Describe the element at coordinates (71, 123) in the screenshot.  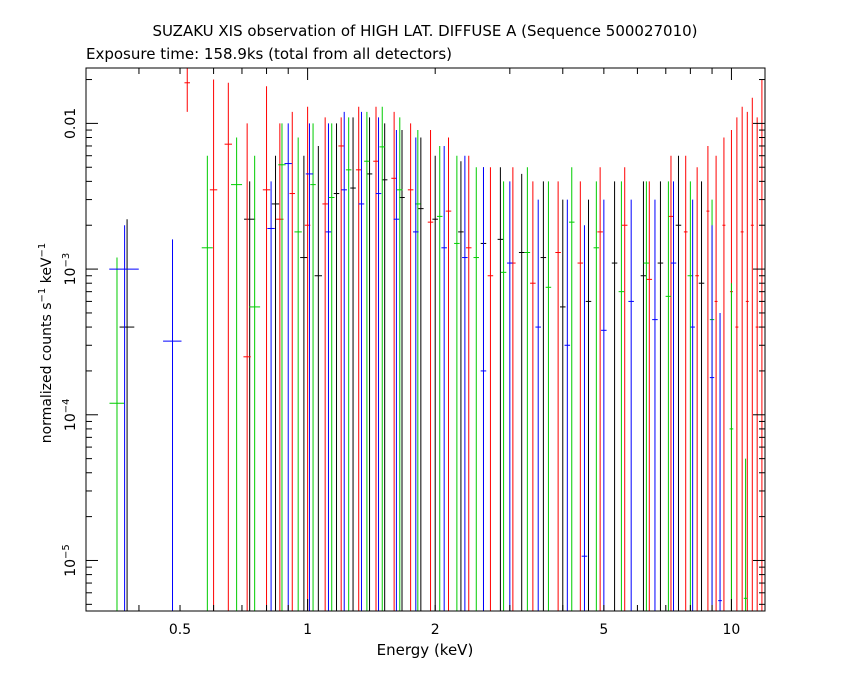
I see `y-tick-label: 0.01` at that location.